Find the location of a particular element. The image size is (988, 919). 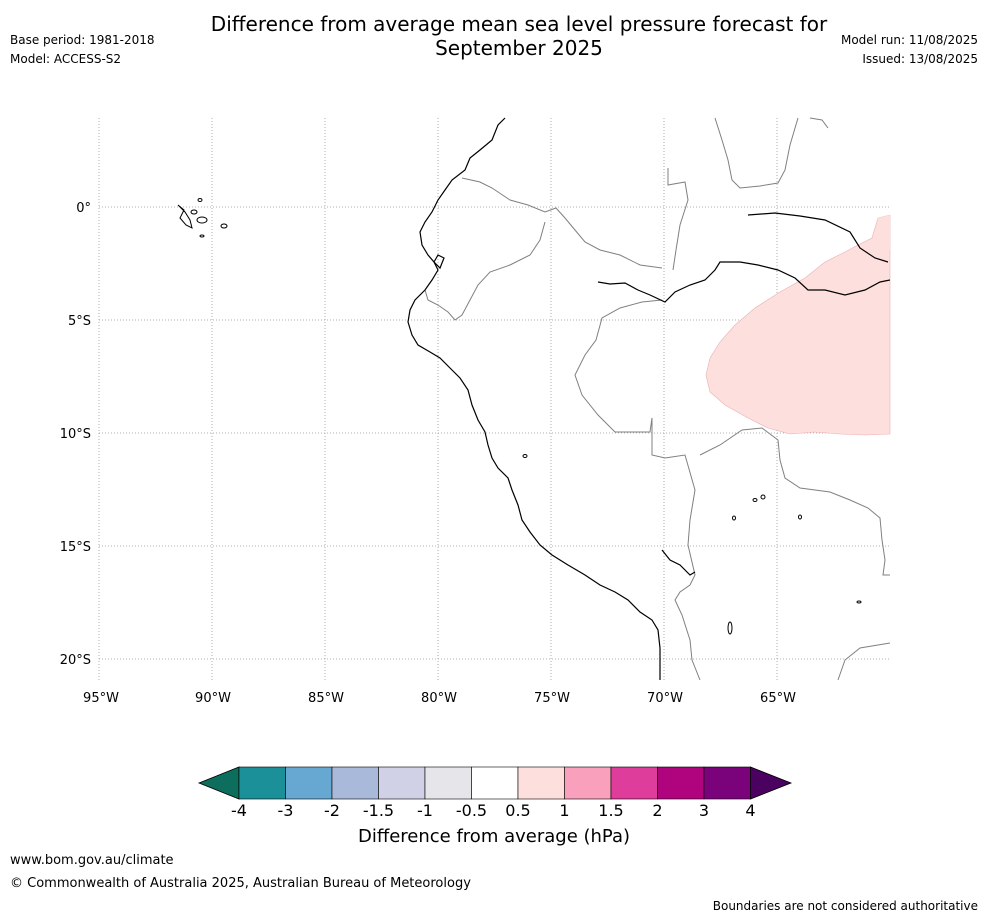

model-name: Model: ACCESS-S2 is located at coordinates (66, 59).